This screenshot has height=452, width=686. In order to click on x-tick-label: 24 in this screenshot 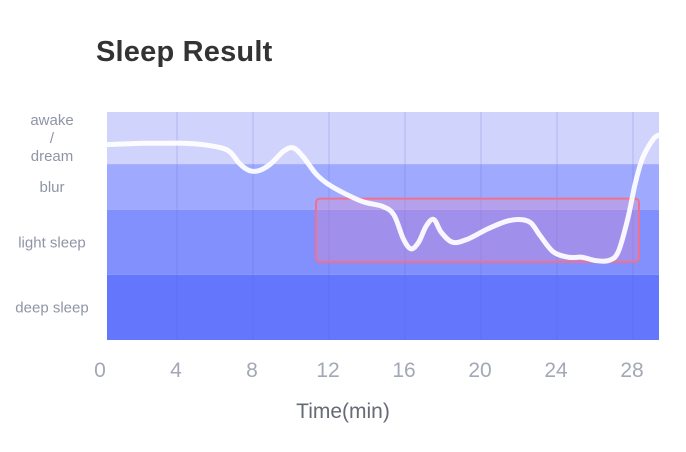, I will do `click(556, 370)`.